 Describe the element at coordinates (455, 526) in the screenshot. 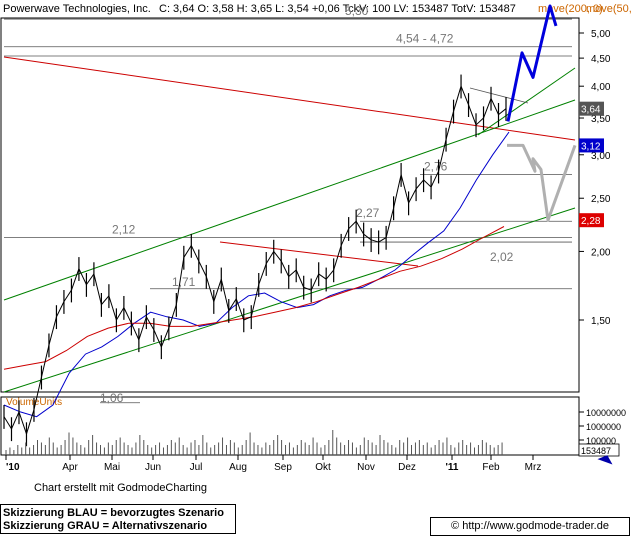

I see `copyright-symbol: ©` at that location.